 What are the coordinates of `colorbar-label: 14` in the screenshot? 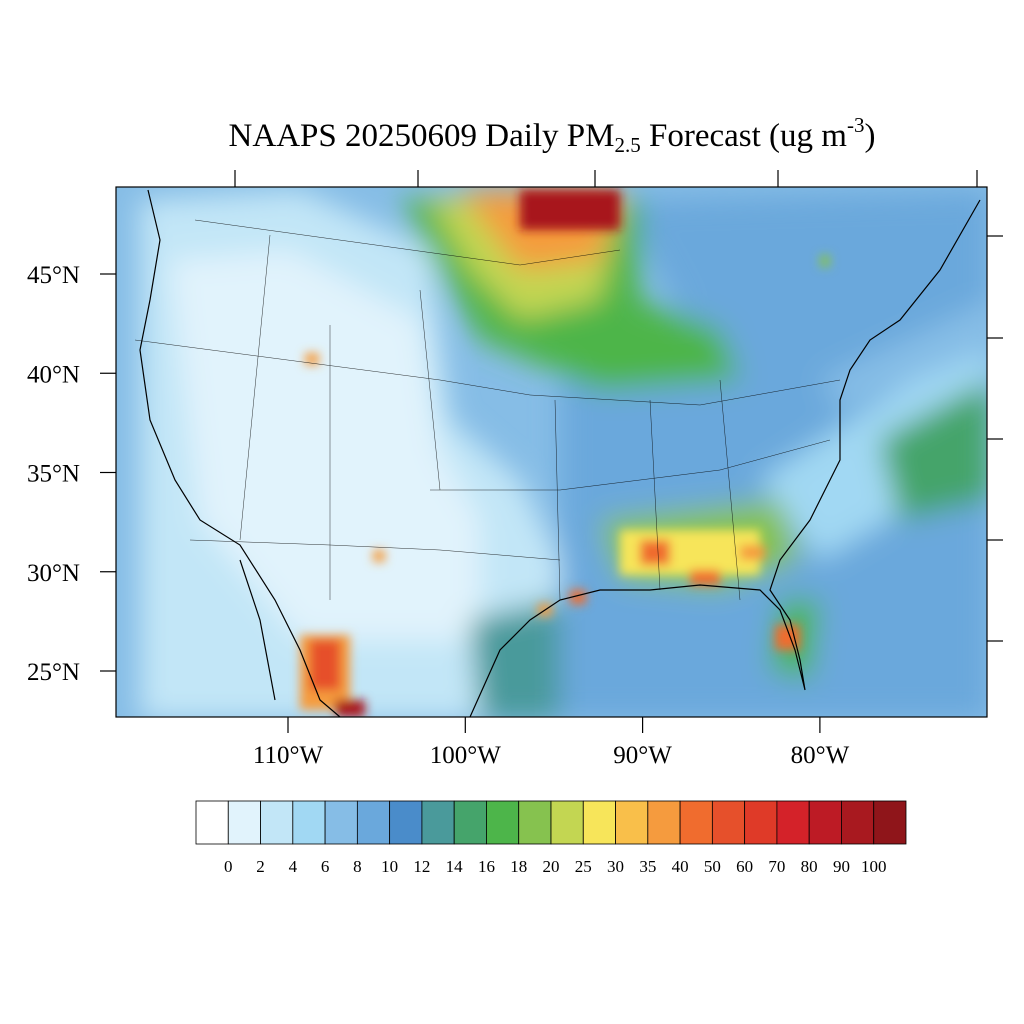 It's located at (455, 866).